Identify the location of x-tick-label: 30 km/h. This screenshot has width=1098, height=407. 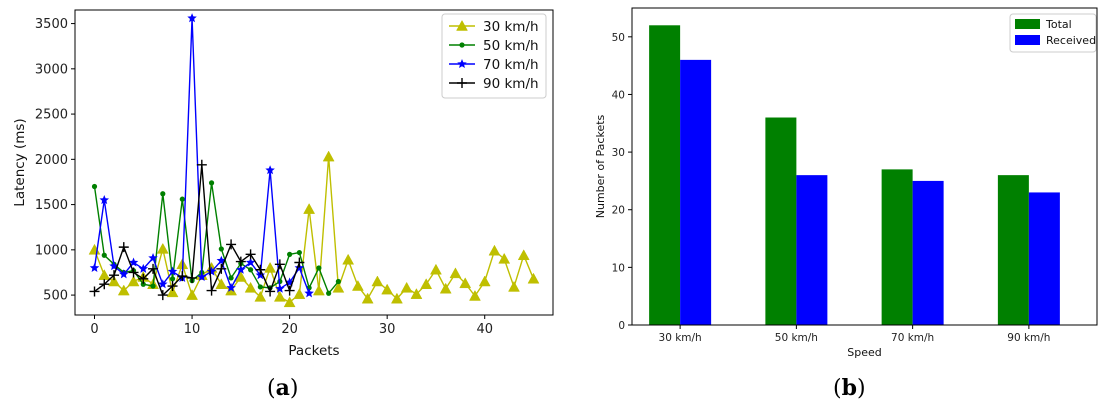
(680, 338).